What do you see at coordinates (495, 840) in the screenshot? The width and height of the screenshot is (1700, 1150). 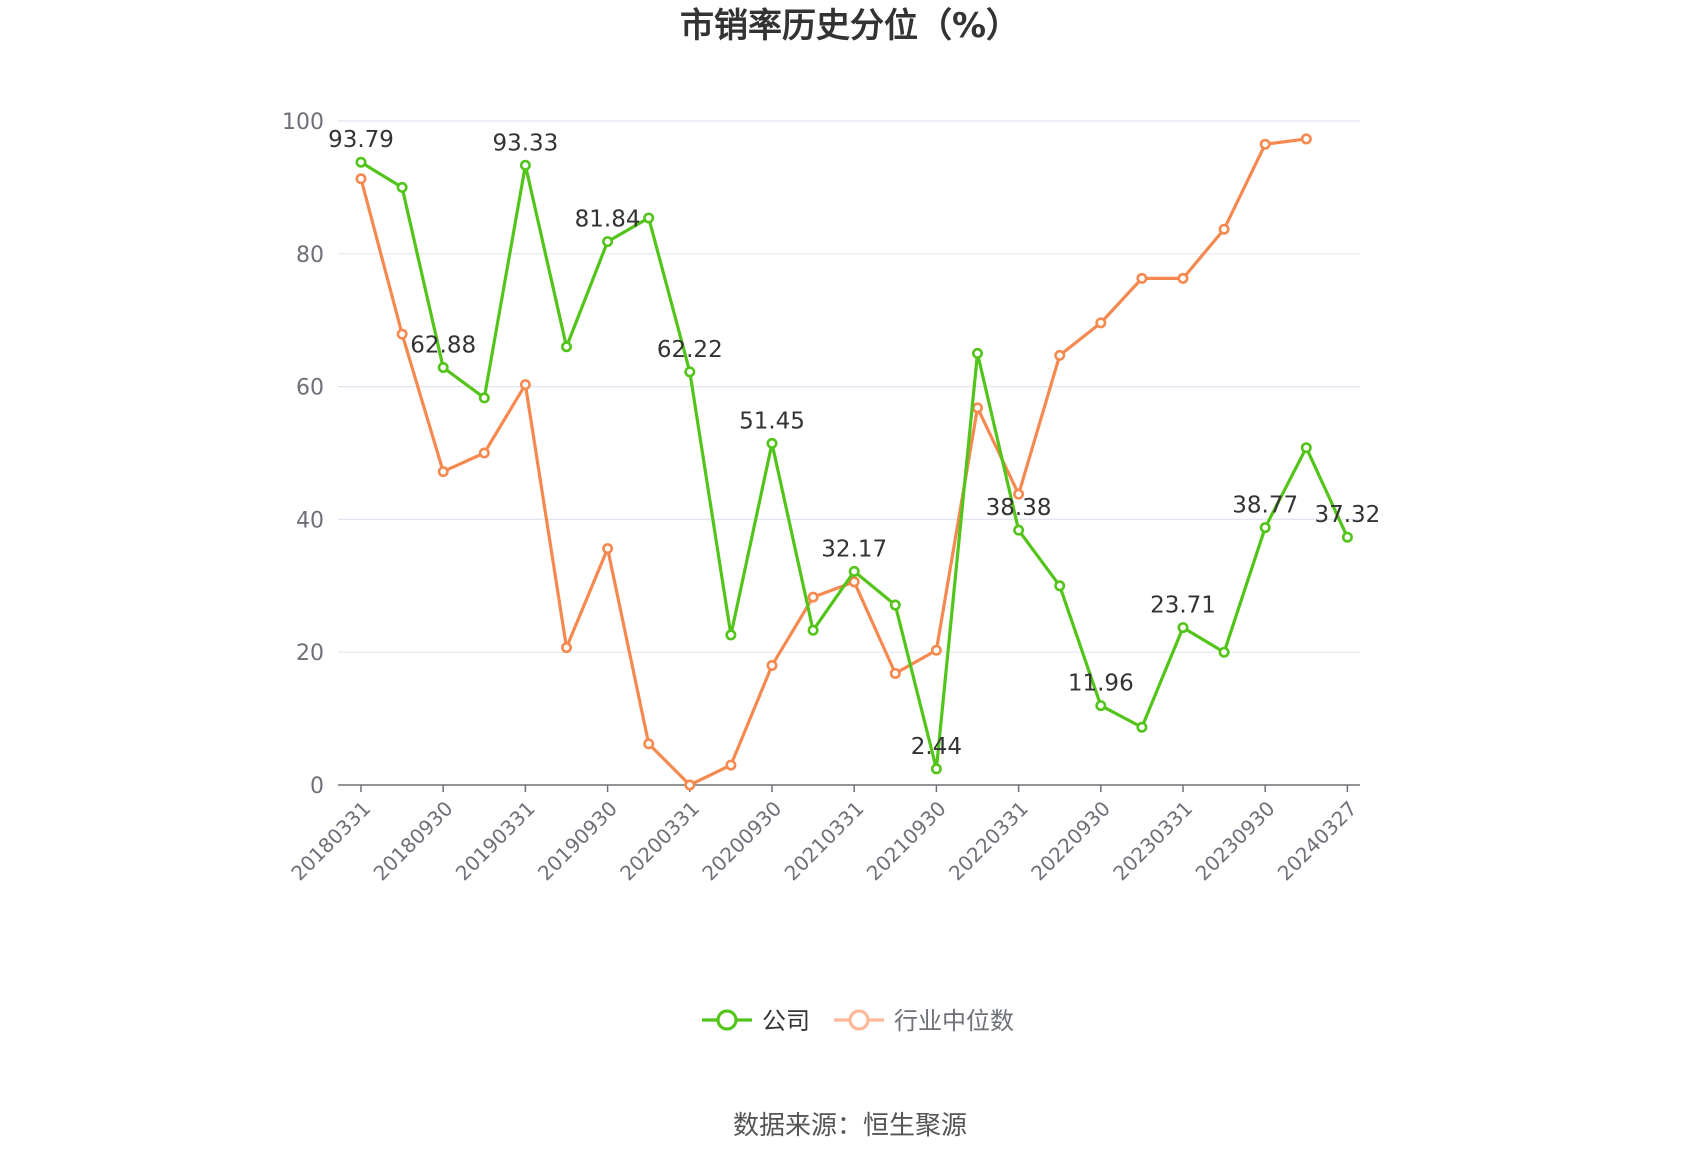 I see `x-tick-label: 20190331` at bounding box center [495, 840].